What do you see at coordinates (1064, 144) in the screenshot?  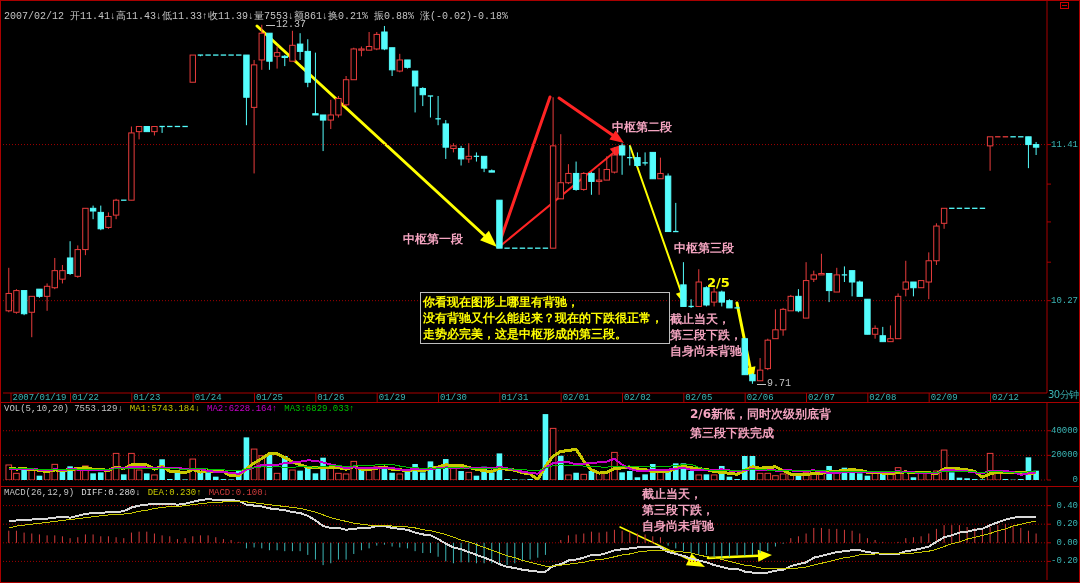 I see `y-tick-label: 11.41` at bounding box center [1064, 144].